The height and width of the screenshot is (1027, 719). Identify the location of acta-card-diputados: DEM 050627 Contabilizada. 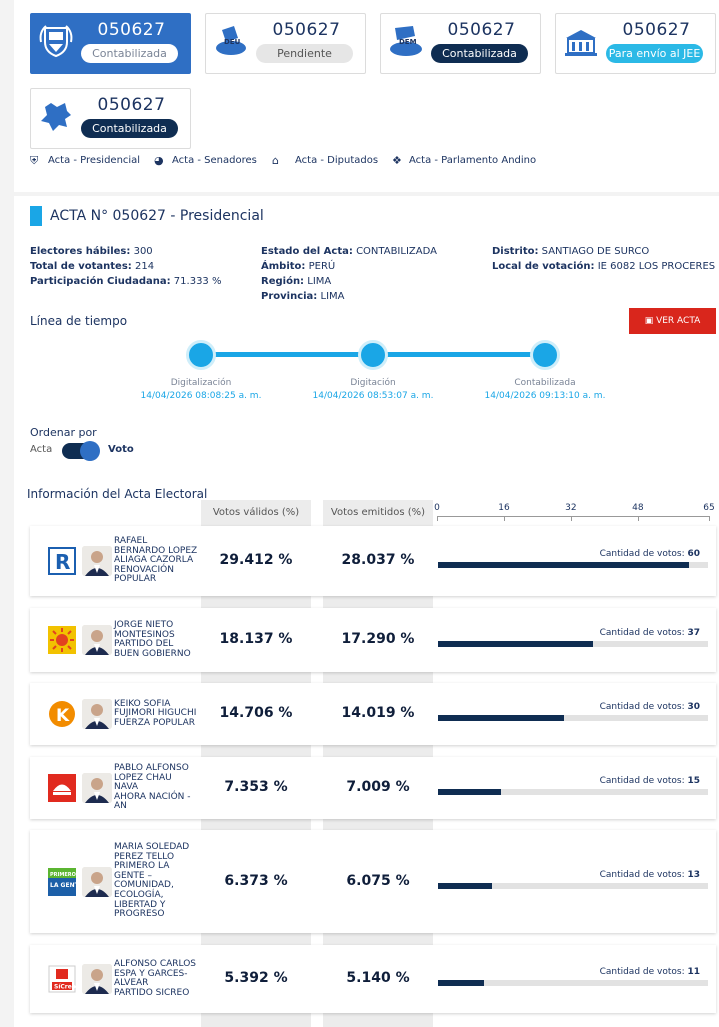
(460, 43).